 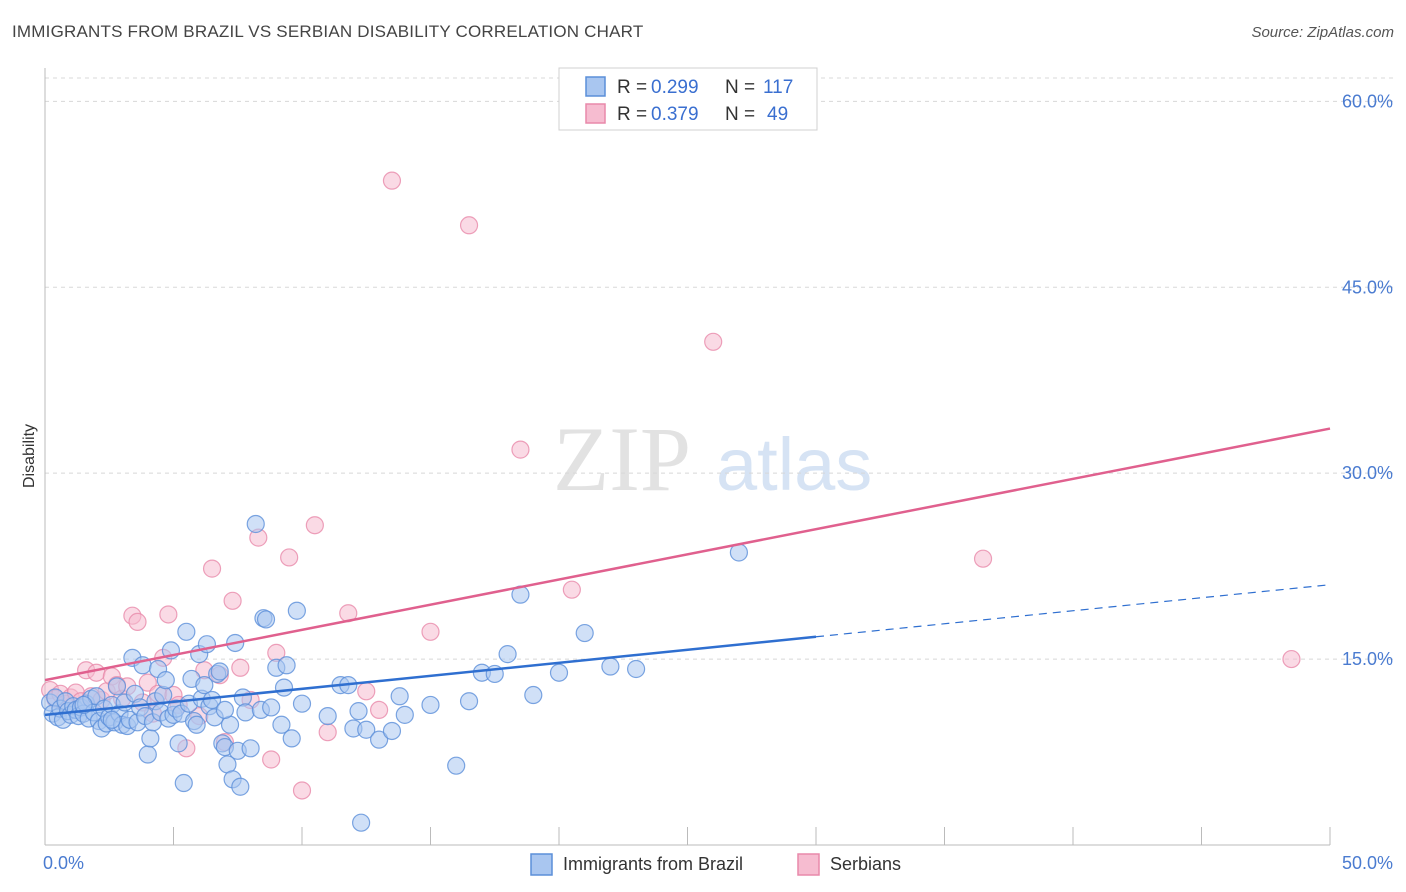 I want to click on legend-n-label-serbian: N =, so click(x=740, y=114).